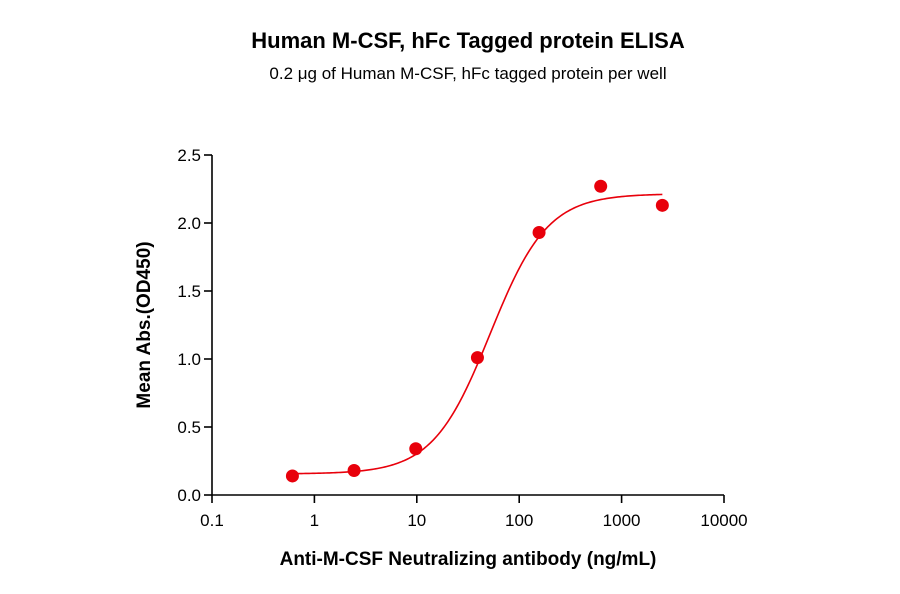 The height and width of the screenshot is (594, 900). I want to click on y-tick-label: 2.5, so click(189, 155).